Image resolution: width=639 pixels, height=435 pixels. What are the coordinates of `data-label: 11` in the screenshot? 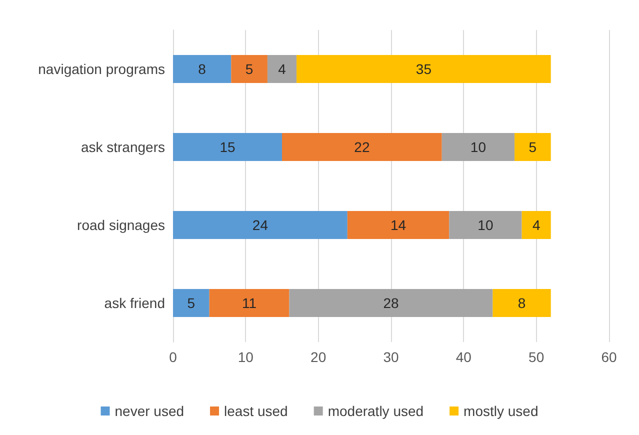 It's located at (249, 303).